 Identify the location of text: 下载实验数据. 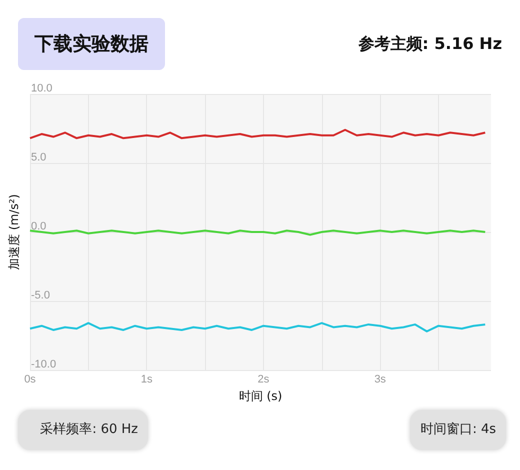
(91, 44).